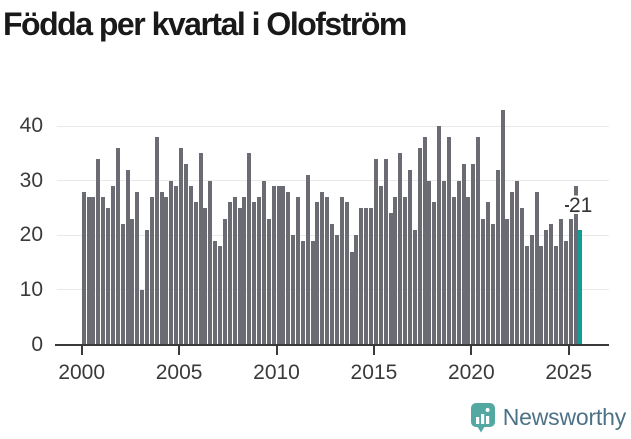  I want to click on y-axis-label: 20, so click(31, 235).